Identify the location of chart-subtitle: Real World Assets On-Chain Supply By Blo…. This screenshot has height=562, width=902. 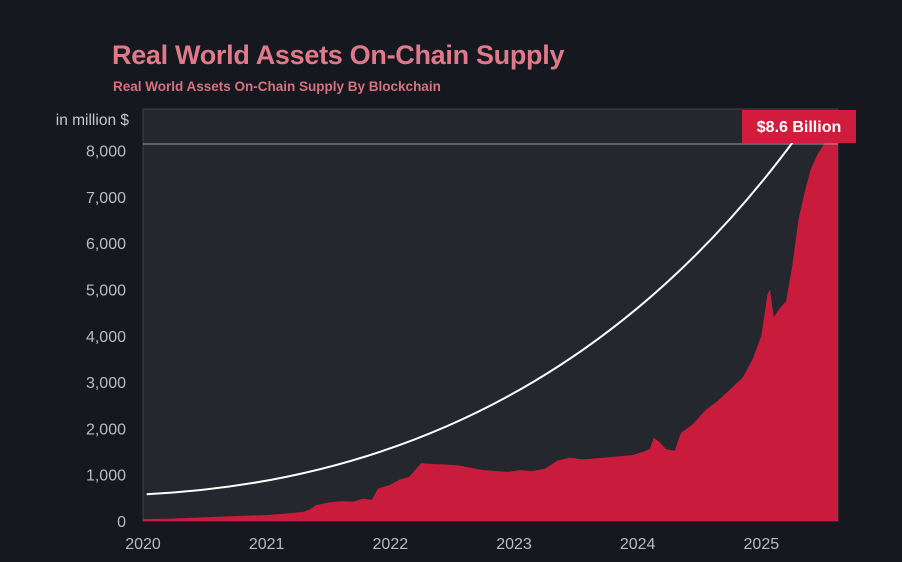
(277, 86).